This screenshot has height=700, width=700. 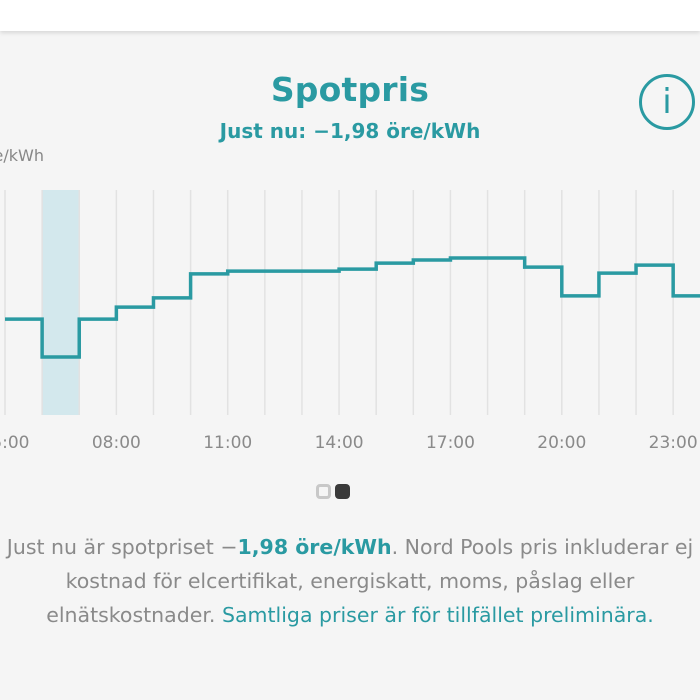 What do you see at coordinates (561, 443) in the screenshot?
I see `x-tick-label: 20:00` at bounding box center [561, 443].